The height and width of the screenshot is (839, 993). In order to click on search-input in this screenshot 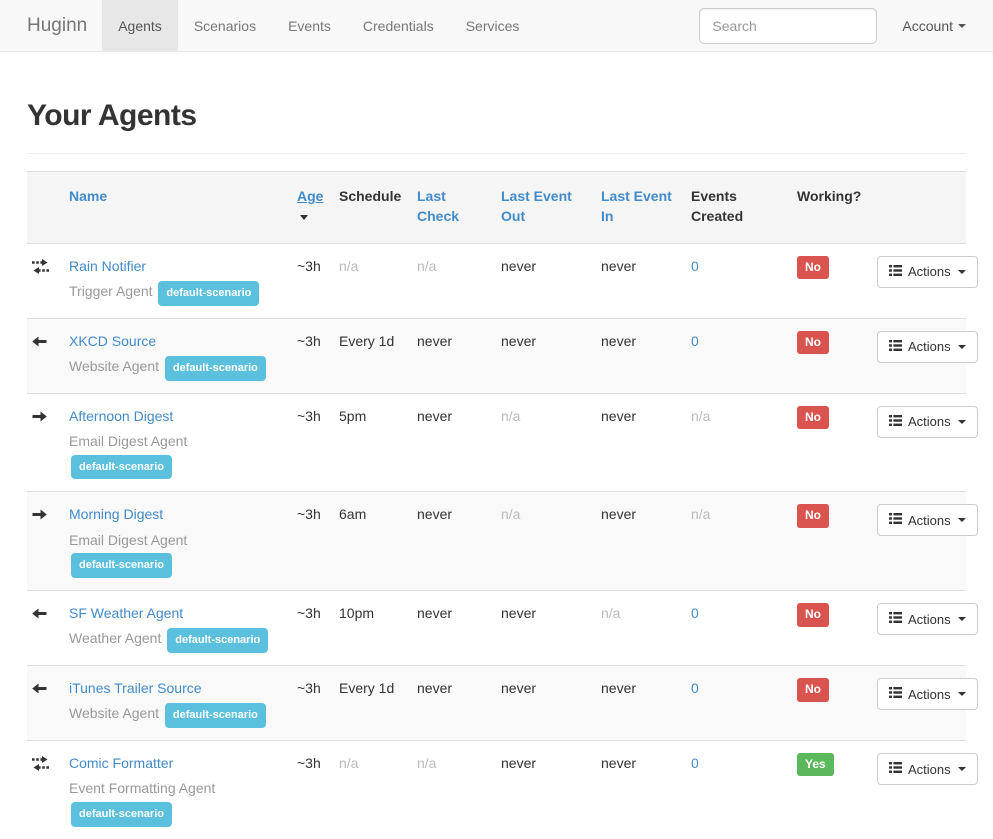, I will do `click(788, 25)`.